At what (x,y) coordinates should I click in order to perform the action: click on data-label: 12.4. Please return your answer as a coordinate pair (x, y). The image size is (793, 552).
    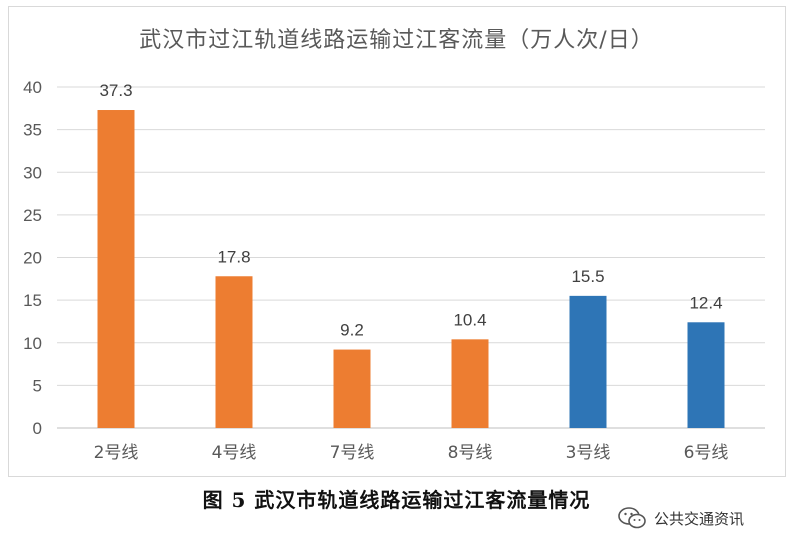
    Looking at the image, I should click on (705, 302).